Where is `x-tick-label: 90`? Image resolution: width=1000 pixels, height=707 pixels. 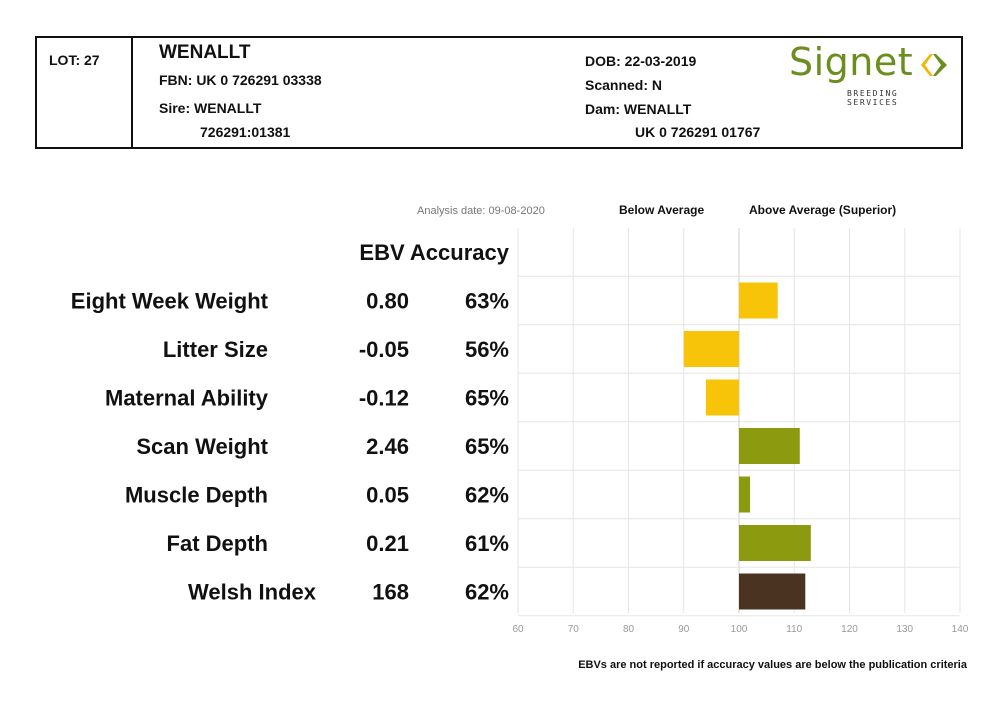 x-tick-label: 90 is located at coordinates (684, 629).